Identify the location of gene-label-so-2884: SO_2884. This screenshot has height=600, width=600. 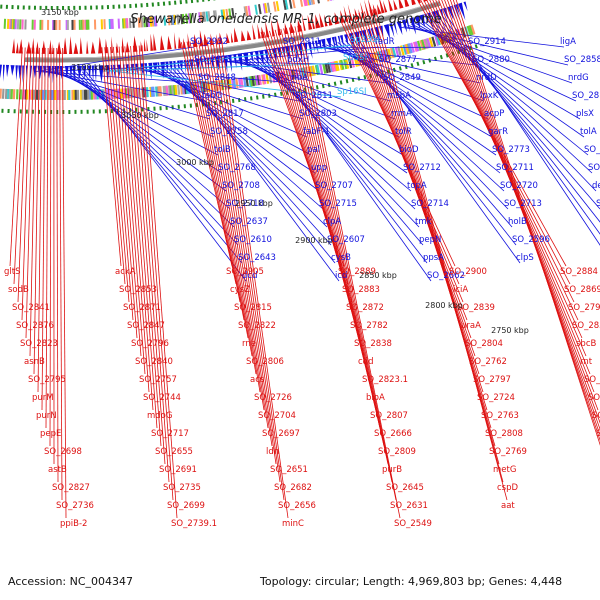
(579, 272).